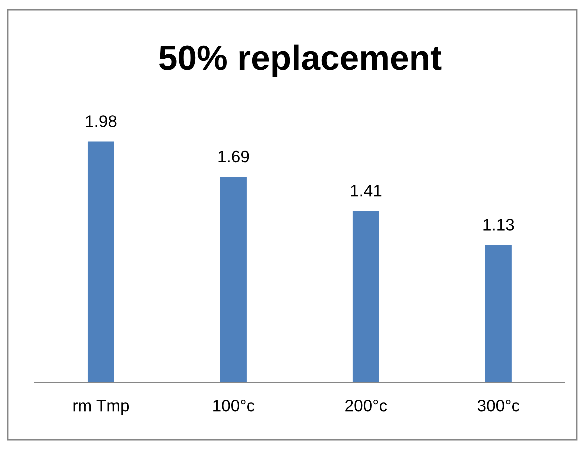  I want to click on x-tick-label: 100°c, so click(234, 406).